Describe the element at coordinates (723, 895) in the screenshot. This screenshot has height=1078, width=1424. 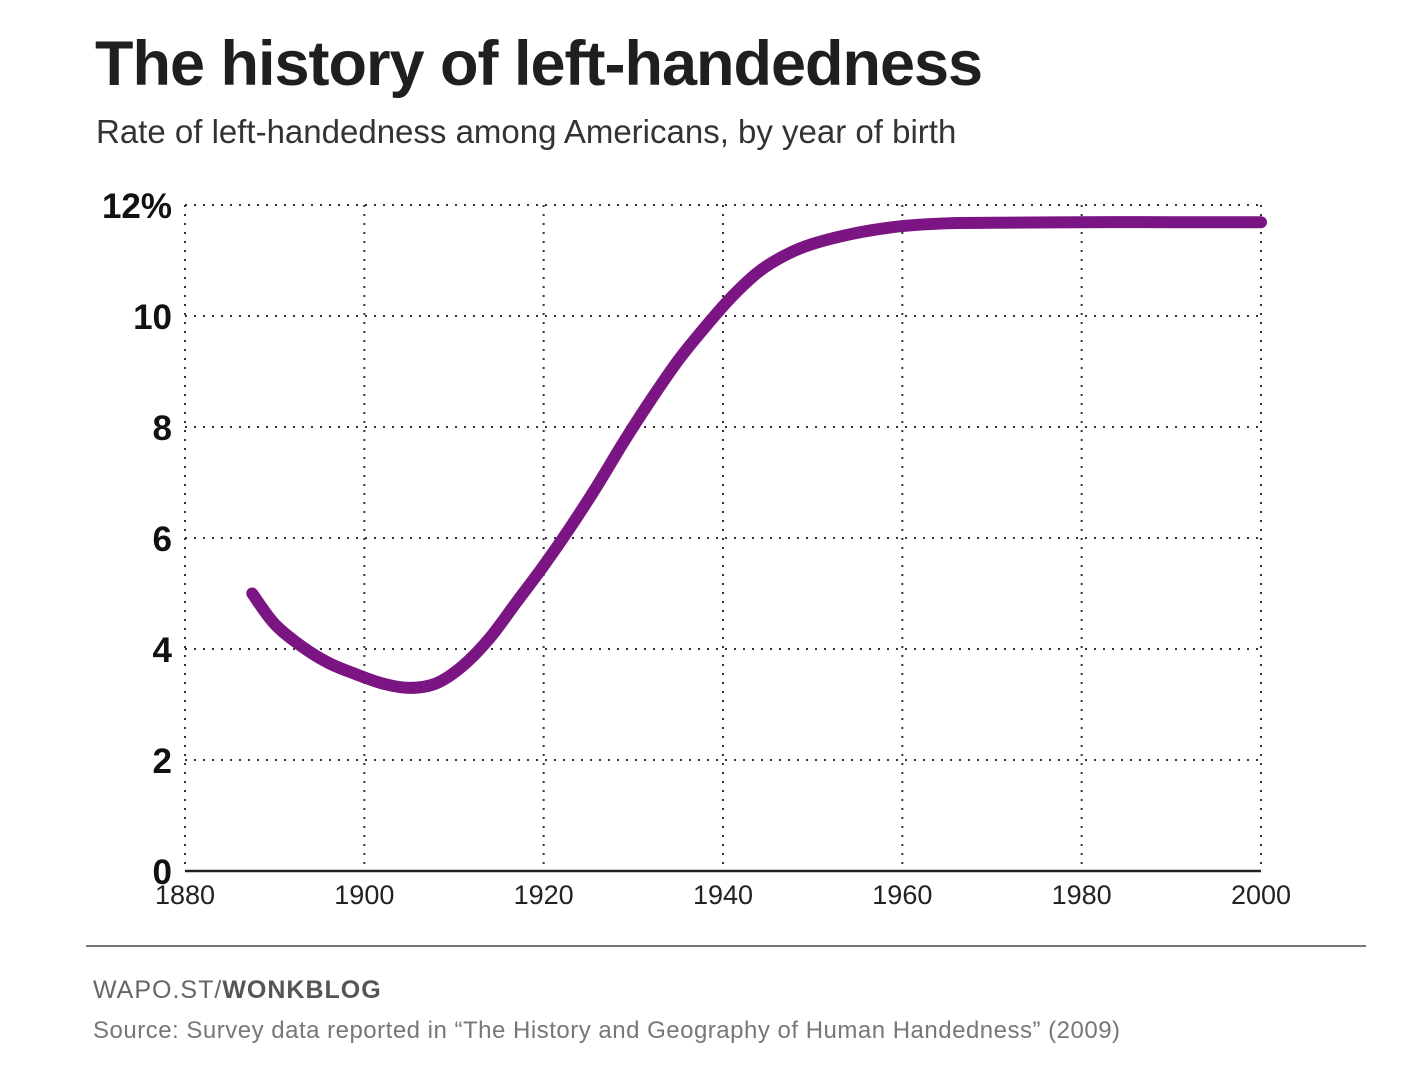
I see `x-tick-label: 1940` at that location.